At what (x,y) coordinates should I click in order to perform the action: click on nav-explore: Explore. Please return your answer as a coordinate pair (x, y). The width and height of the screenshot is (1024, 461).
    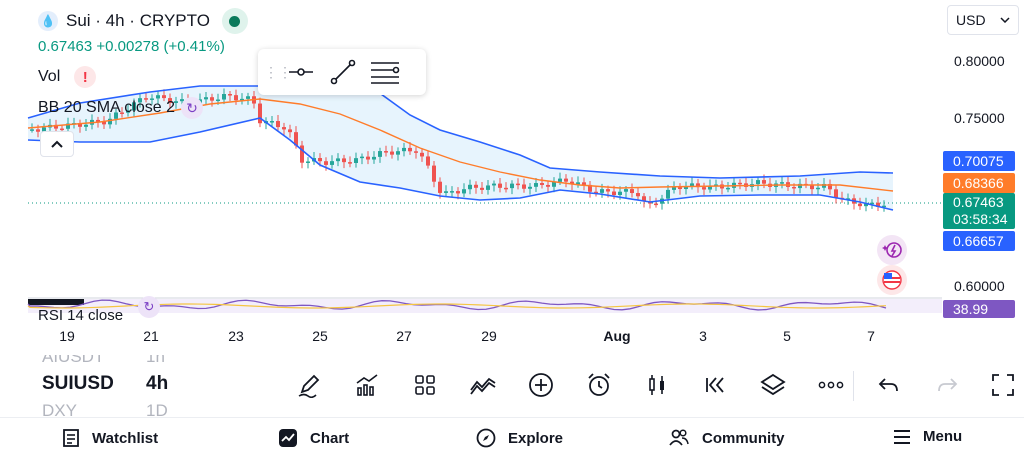
    Looking at the image, I should click on (519, 438).